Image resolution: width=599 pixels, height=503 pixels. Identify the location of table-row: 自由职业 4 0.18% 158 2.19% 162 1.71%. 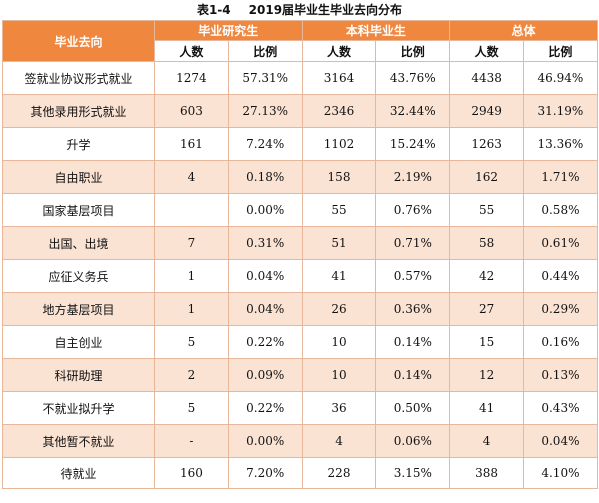
(300, 177).